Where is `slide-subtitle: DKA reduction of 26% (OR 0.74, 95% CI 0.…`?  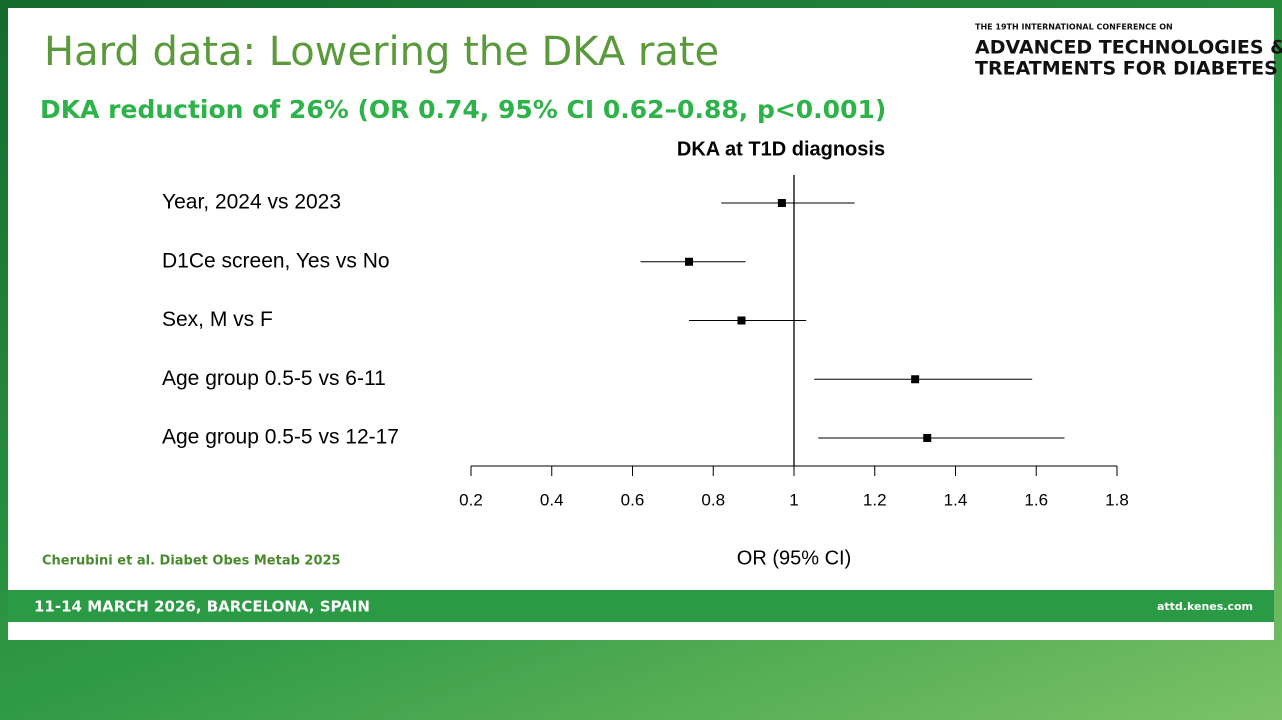
slide-subtitle: DKA reduction of 26% (OR 0.74, 95% CI 0.… is located at coordinates (463, 109).